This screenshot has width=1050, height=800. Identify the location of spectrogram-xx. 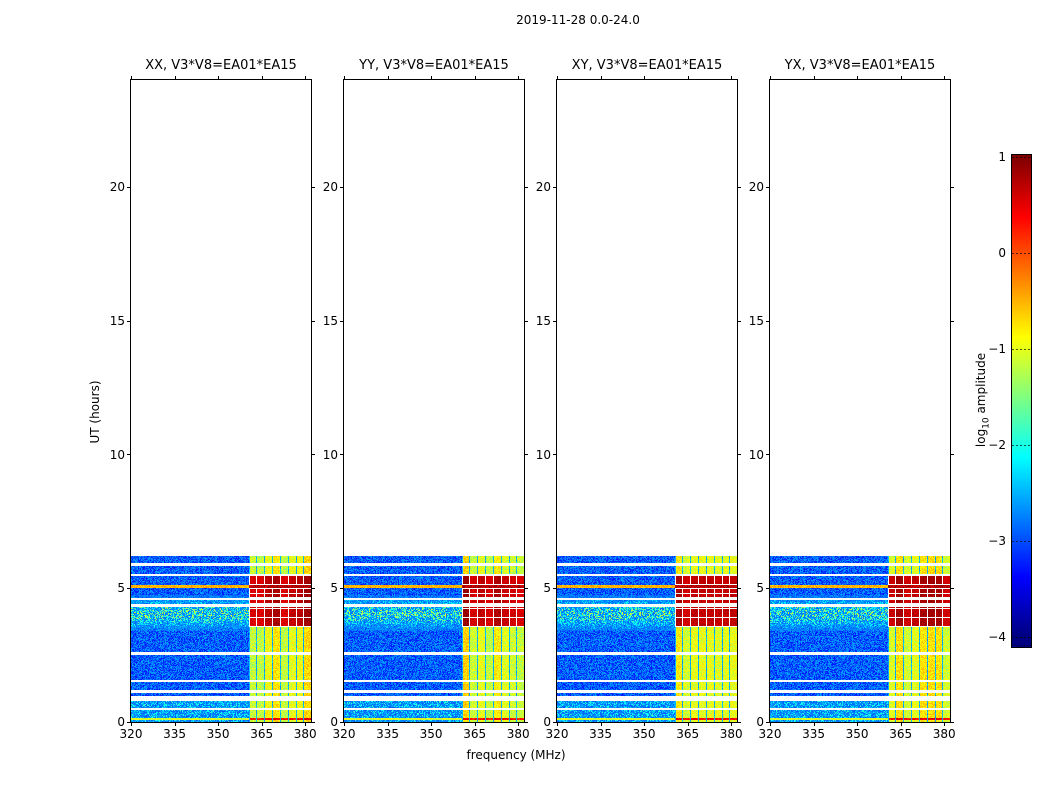
(221, 401).